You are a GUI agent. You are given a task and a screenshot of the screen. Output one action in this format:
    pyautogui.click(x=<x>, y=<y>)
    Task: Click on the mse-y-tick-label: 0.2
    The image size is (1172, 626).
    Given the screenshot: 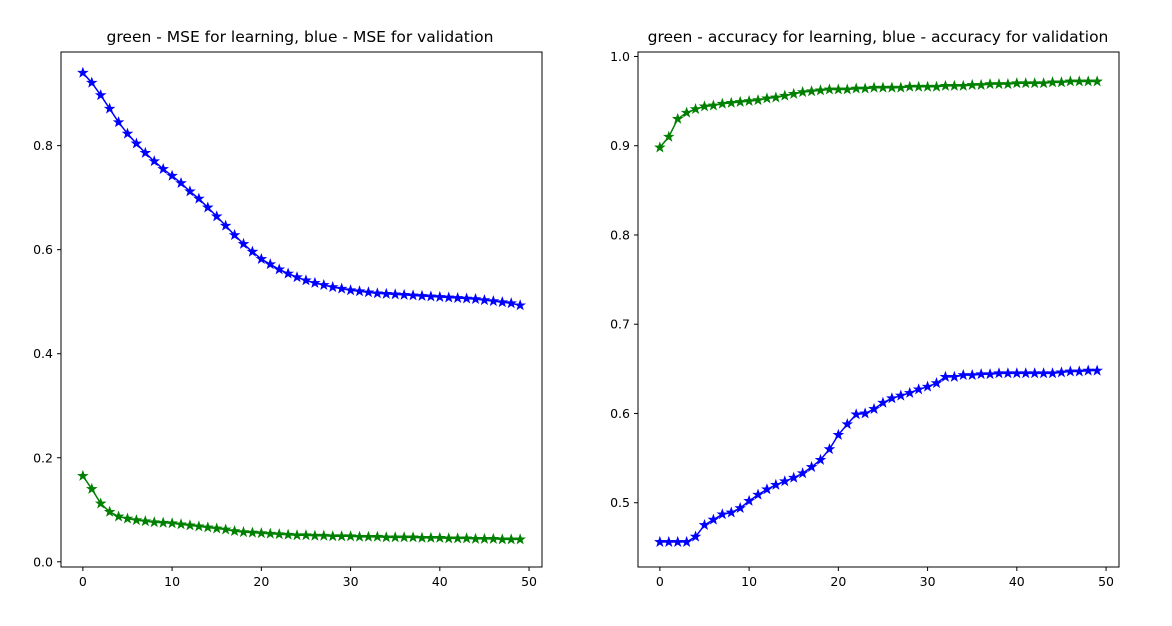 What is the action you would take?
    pyautogui.click(x=43, y=457)
    